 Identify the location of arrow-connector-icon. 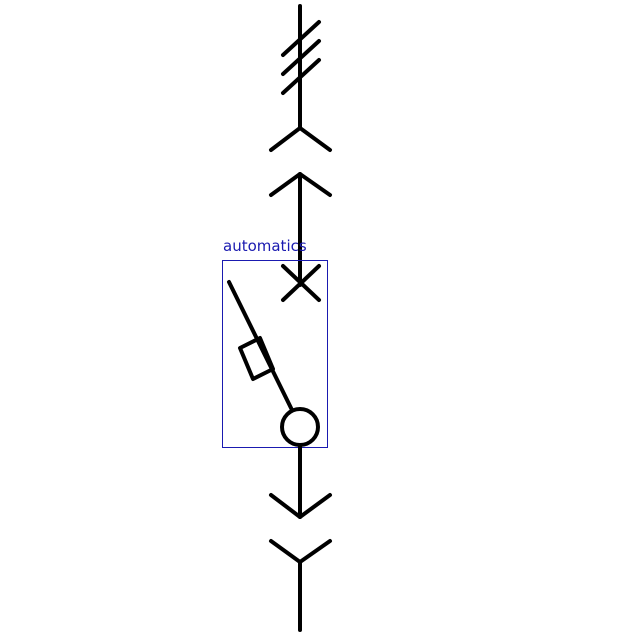
(300, 506).